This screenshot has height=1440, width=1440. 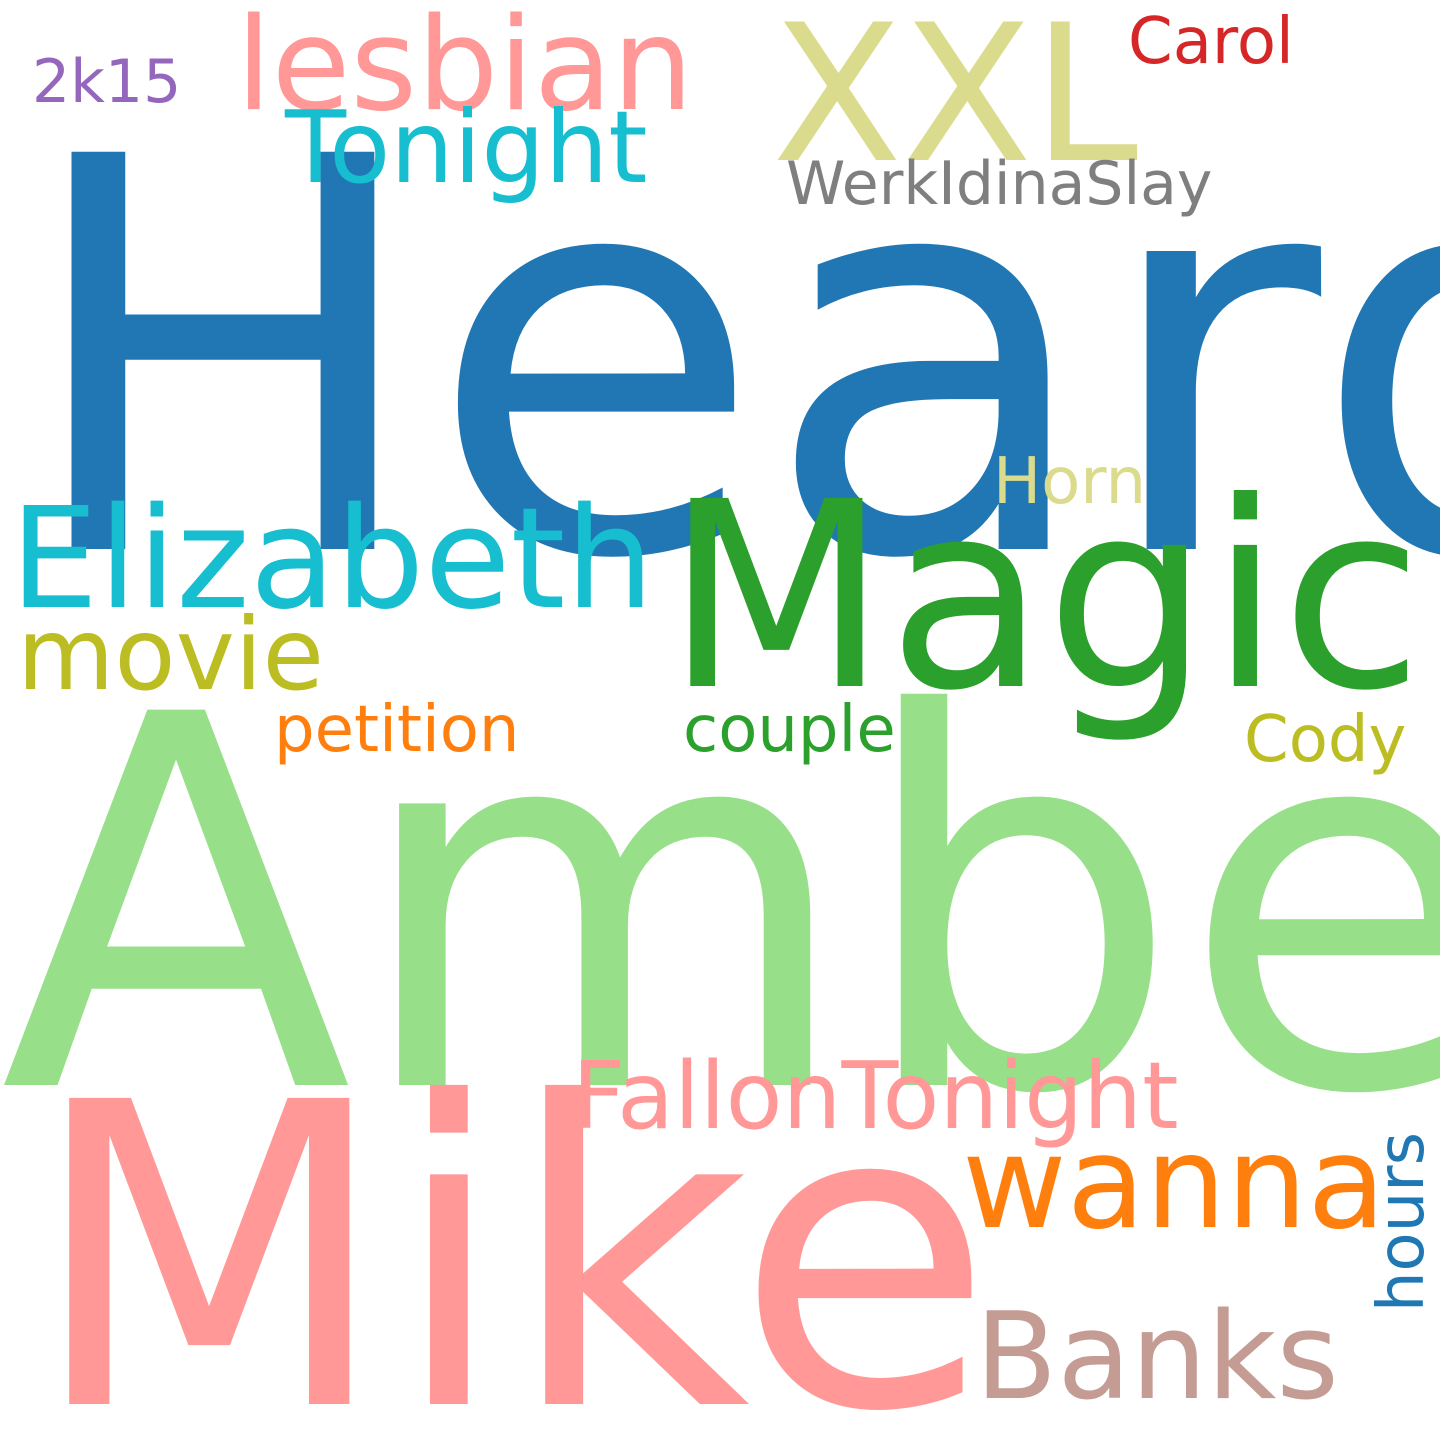 I want to click on word-tonight: Tonight, so click(x=466, y=147).